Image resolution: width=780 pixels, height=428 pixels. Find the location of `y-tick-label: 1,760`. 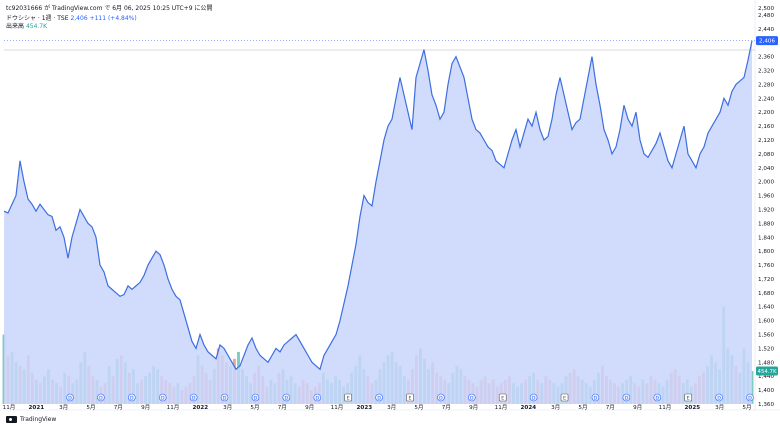

y-tick-label: 1,760 is located at coordinates (766, 266).